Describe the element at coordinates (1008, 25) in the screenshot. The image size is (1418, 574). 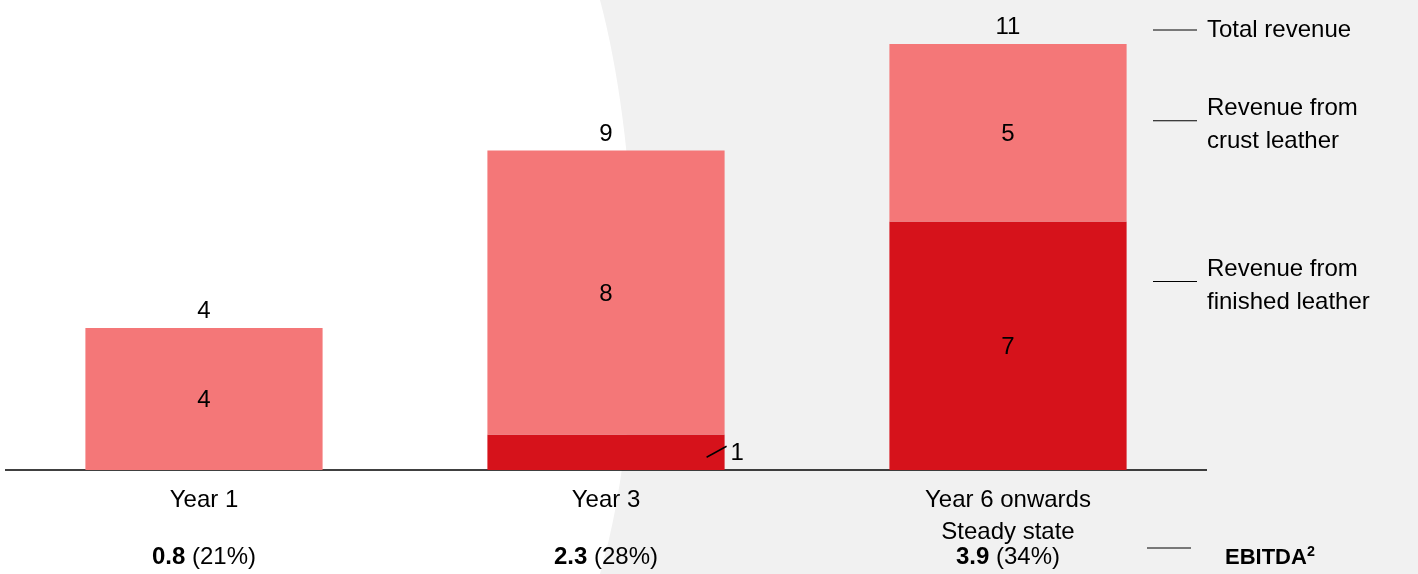
I see `total-label: 11` at that location.